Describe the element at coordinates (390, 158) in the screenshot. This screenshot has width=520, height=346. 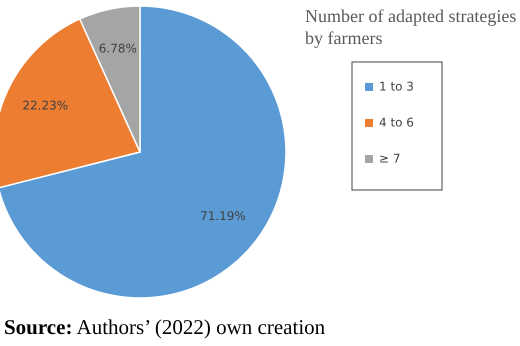
I see `legend-label: ≥ 7` at that location.